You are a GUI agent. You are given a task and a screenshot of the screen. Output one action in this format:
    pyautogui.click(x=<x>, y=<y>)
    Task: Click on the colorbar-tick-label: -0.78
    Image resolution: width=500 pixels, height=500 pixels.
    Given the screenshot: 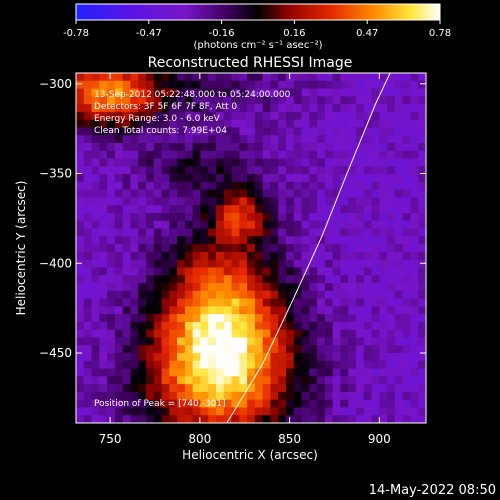 What is the action you would take?
    pyautogui.click(x=76, y=33)
    